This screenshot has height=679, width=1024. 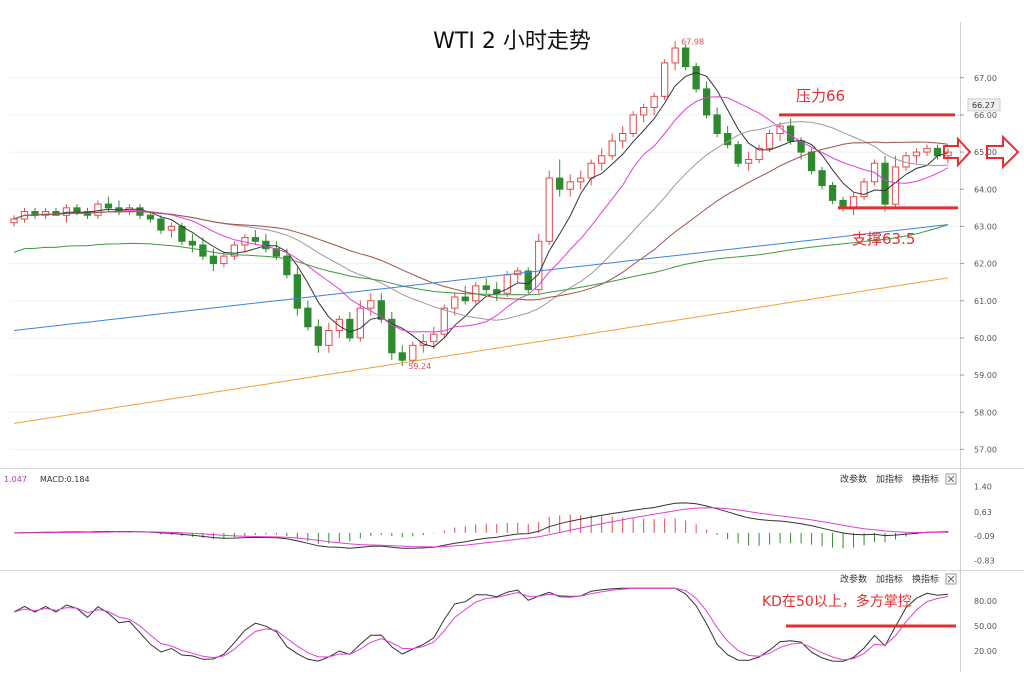 I want to click on ma120-line, so click(x=481, y=277).